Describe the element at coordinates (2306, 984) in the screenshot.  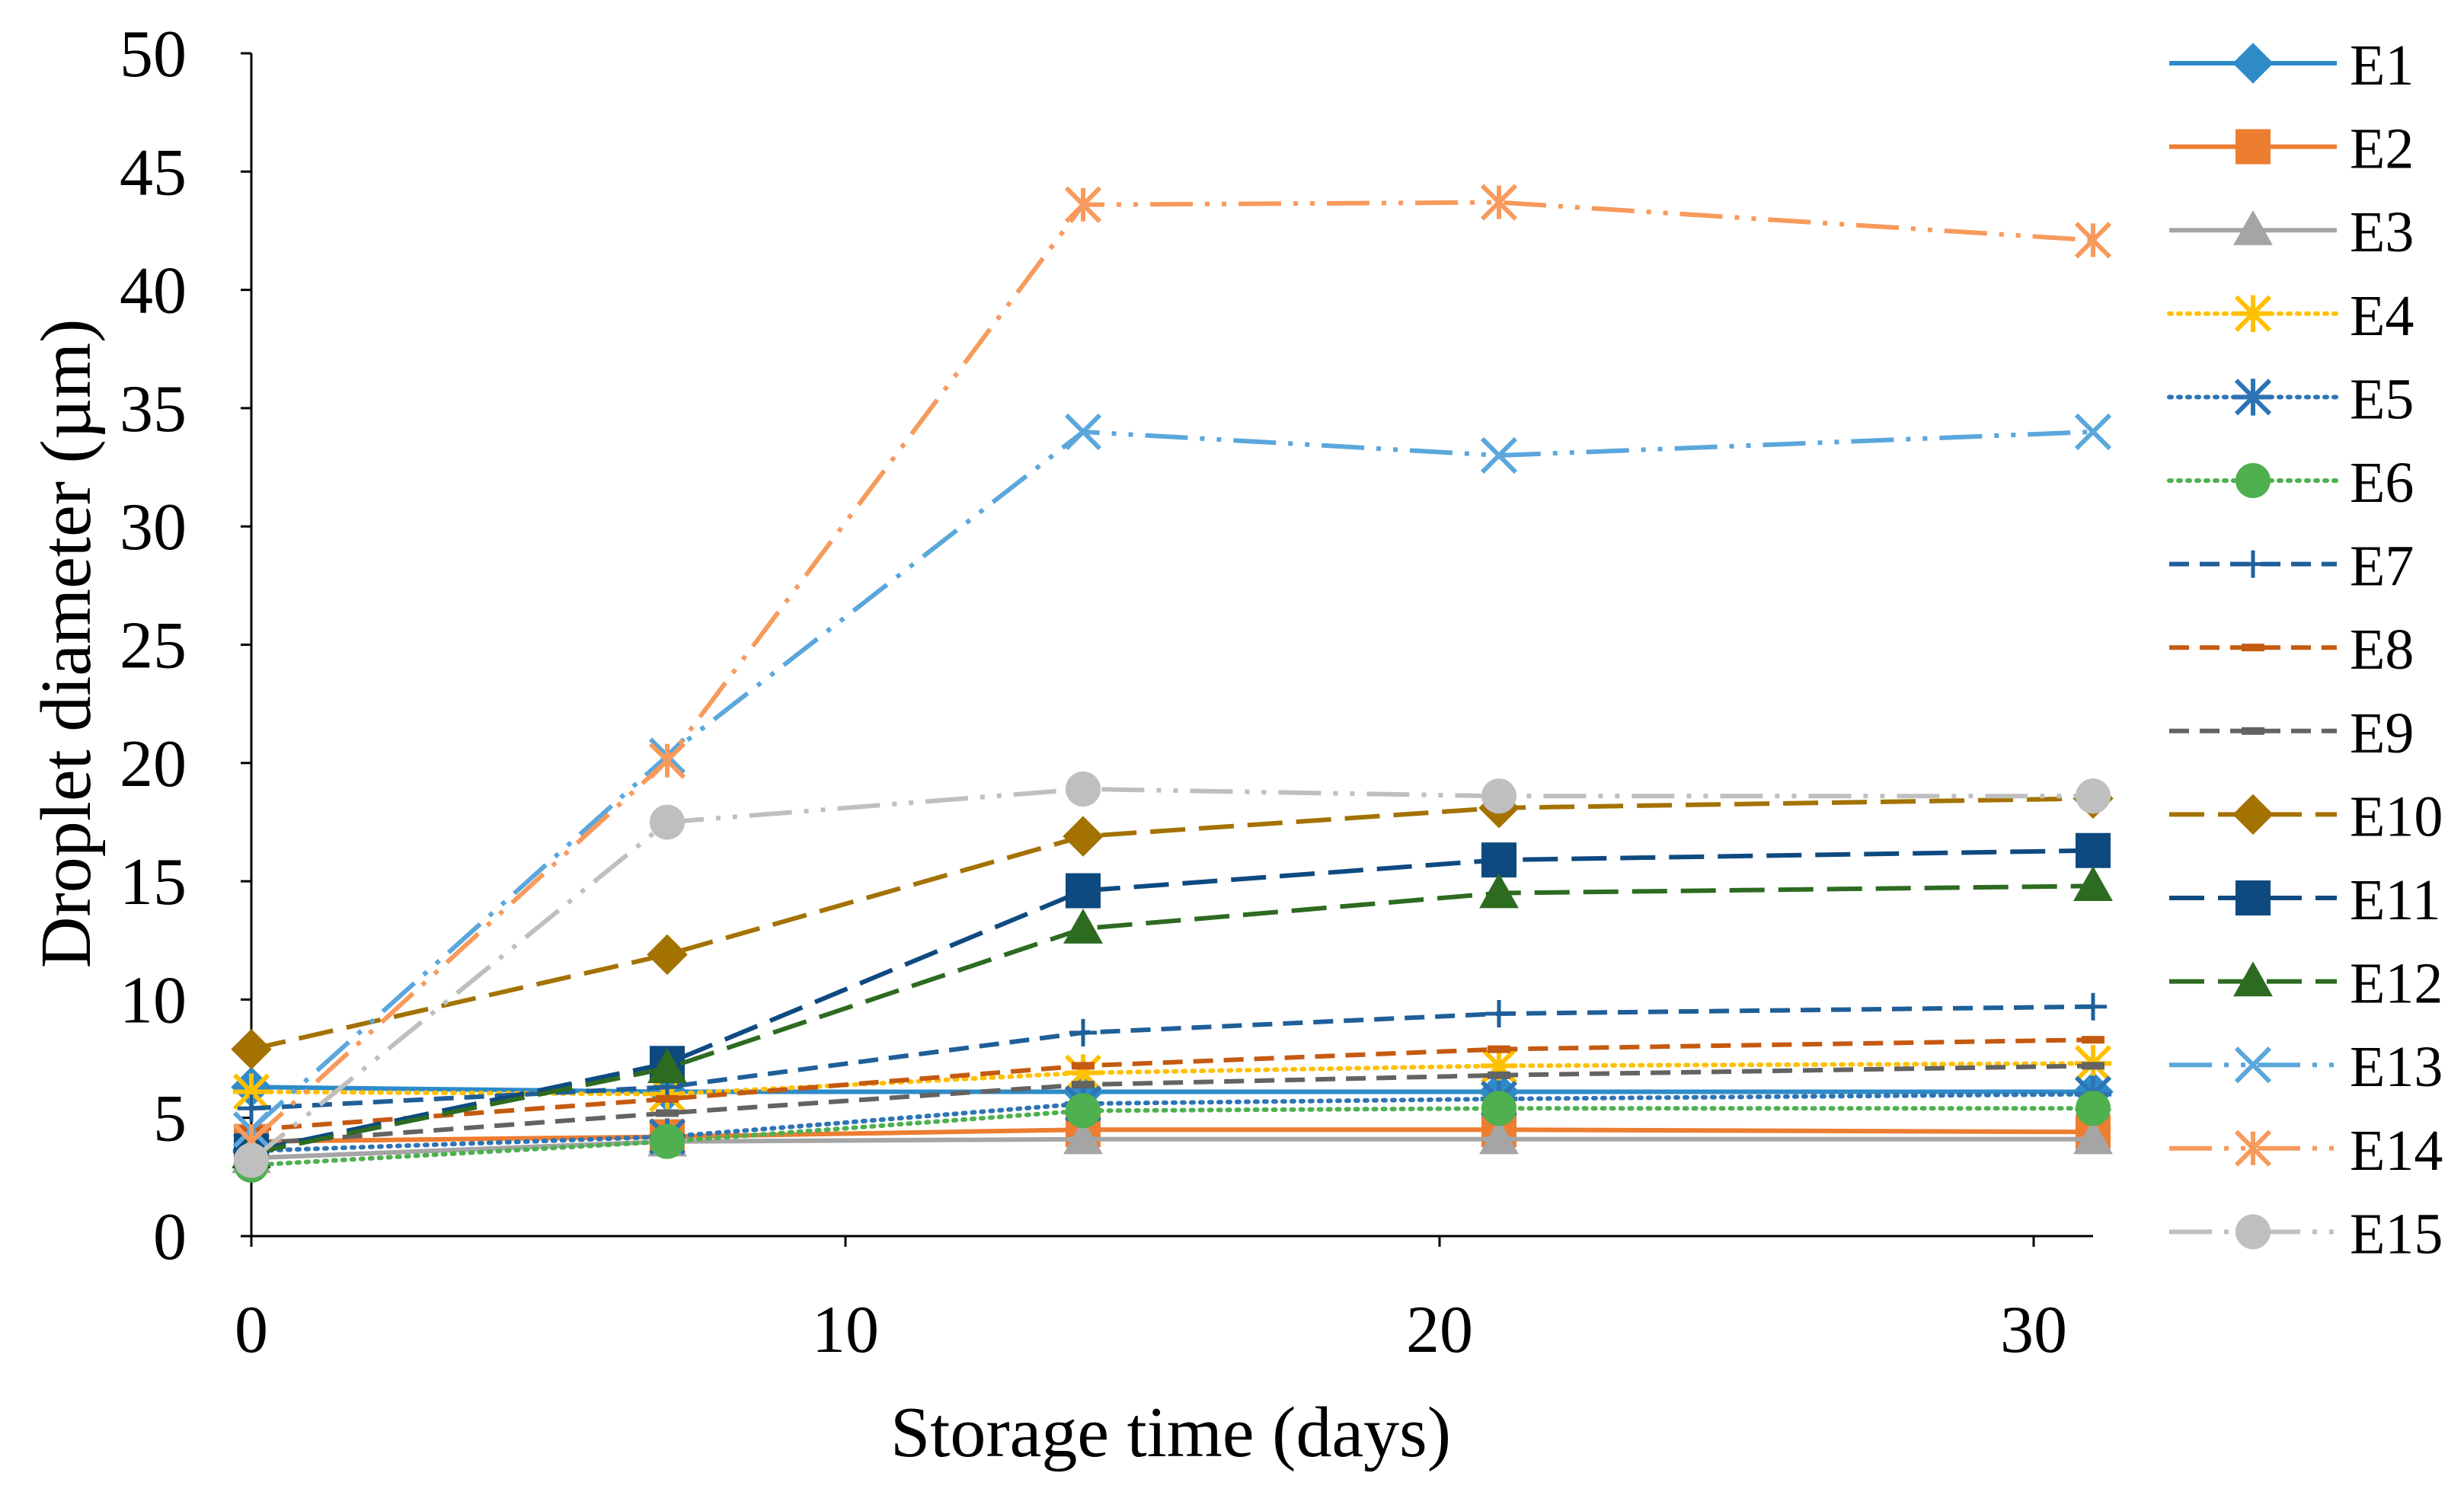
I see `legend-item-e12: E12` at that location.